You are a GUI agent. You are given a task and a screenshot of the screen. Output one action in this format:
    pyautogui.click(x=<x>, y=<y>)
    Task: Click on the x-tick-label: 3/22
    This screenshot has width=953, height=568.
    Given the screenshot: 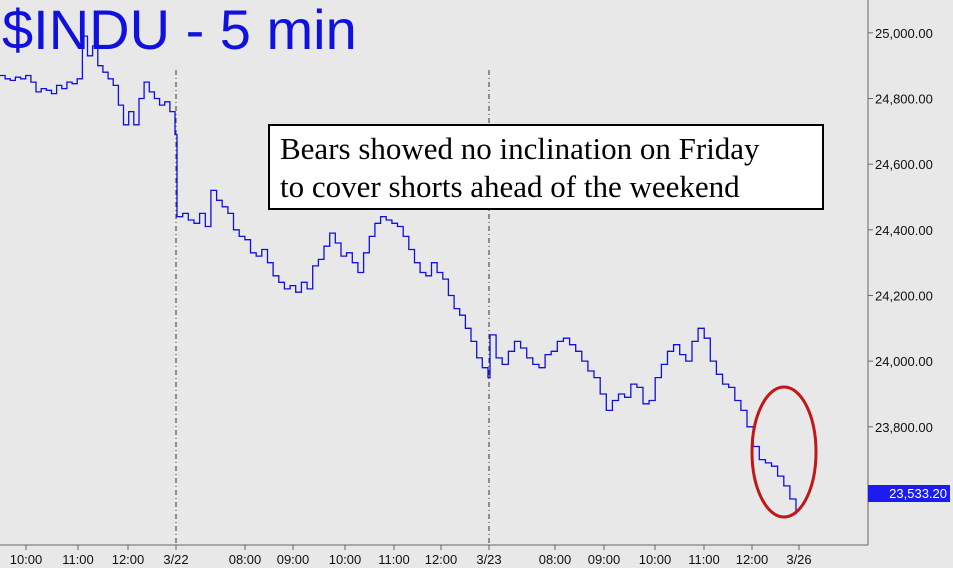 What is the action you would take?
    pyautogui.click(x=175, y=559)
    